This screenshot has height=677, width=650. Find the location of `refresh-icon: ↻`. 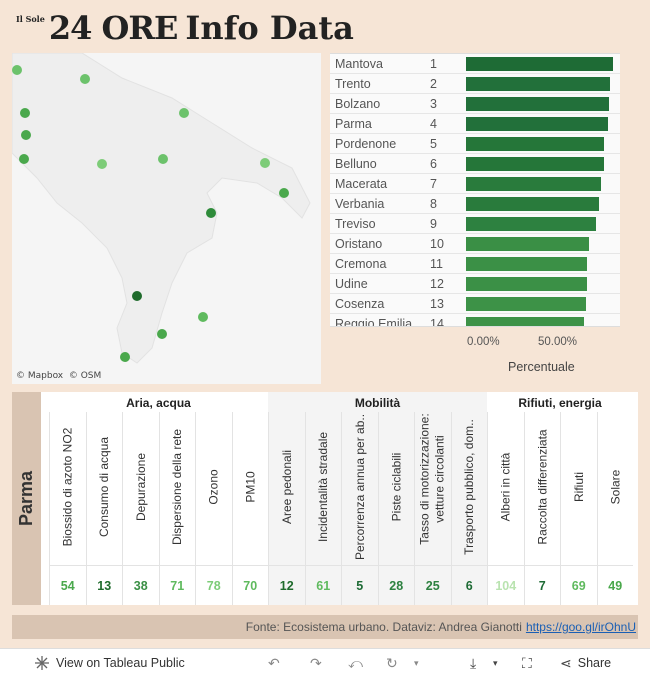

refresh-icon: ↻ is located at coordinates (392, 662).